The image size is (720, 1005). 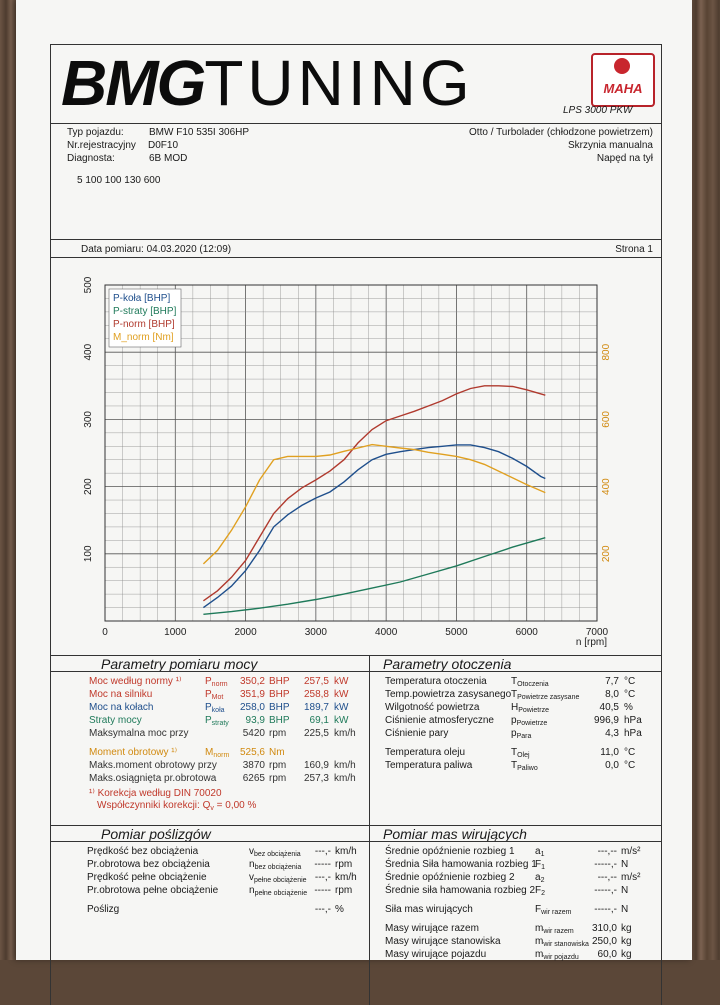 What do you see at coordinates (625, 890) in the screenshot?
I see `masses-row-unit: N` at bounding box center [625, 890].